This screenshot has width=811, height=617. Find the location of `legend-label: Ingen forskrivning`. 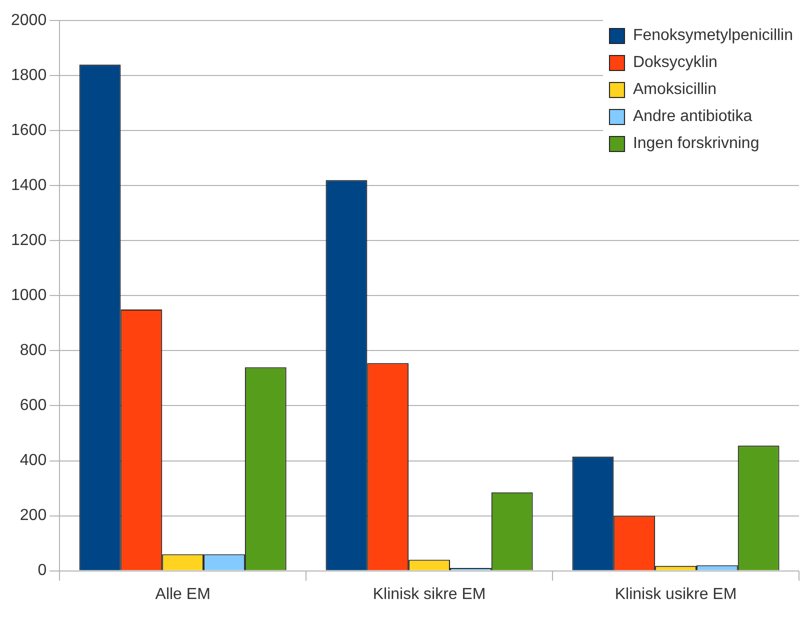

legend-label: Ingen forskrivning is located at coordinates (696, 144).